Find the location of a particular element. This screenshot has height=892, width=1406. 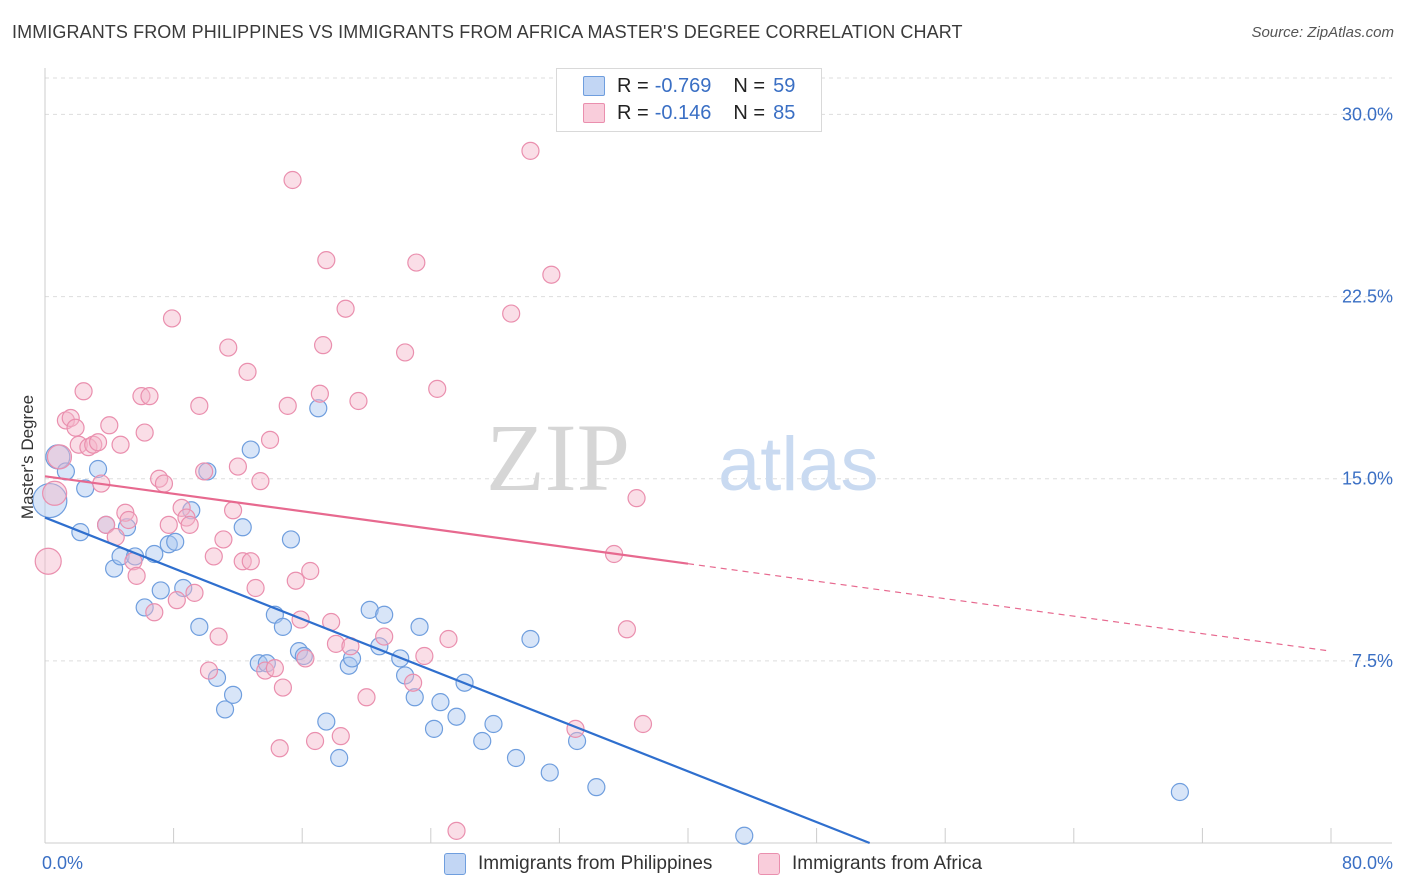

y-axis-title: Master's Degree is located at coordinates (27, 457).